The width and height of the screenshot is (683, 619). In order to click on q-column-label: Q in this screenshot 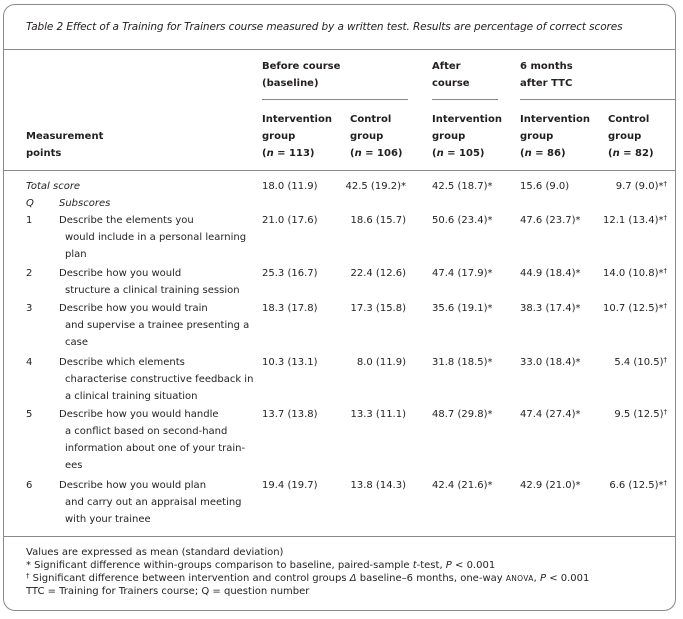, I will do `click(30, 203)`.